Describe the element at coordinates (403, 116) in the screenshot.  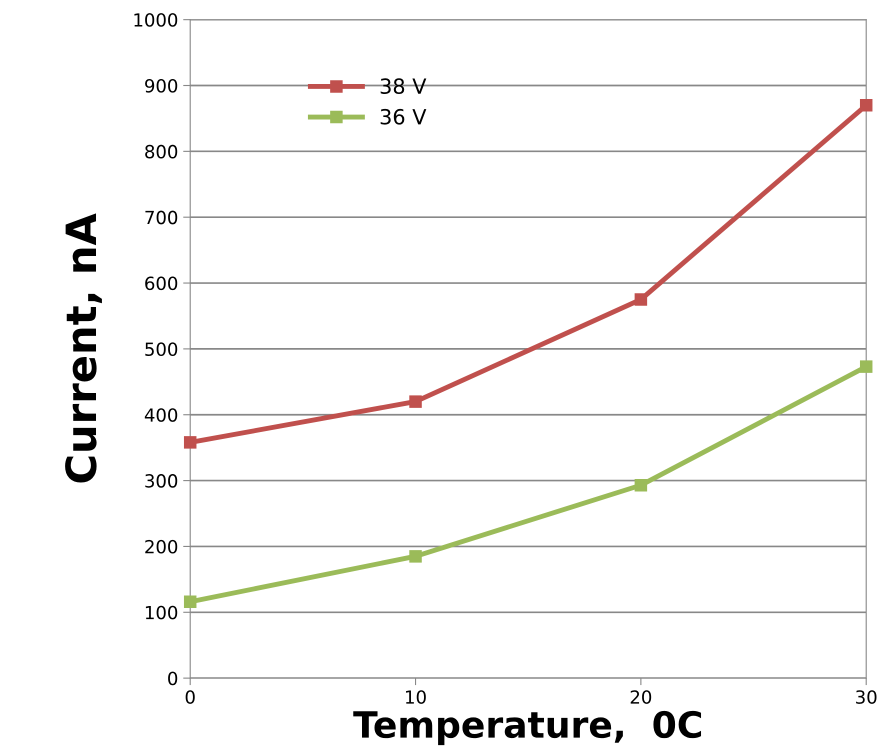
I see `legend-label: 36 V` at that location.